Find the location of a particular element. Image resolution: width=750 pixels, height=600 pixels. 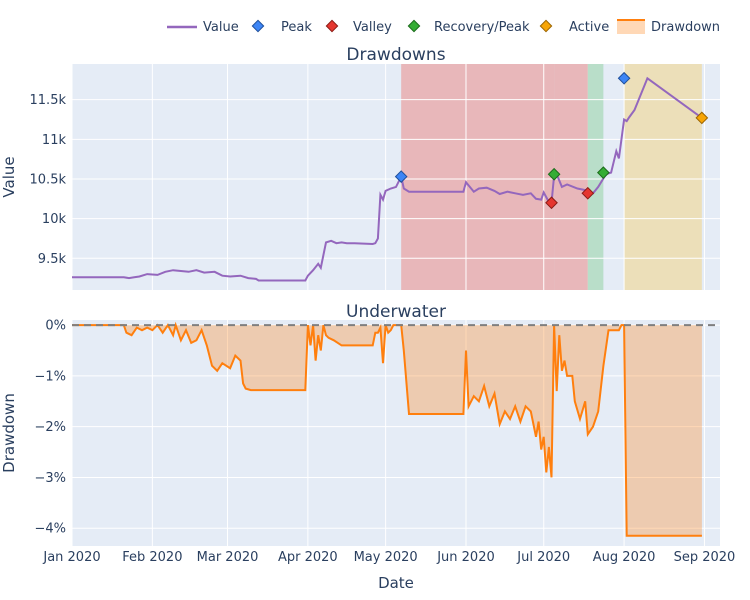

legend-item-valley: Valley is located at coordinates (358, 27).